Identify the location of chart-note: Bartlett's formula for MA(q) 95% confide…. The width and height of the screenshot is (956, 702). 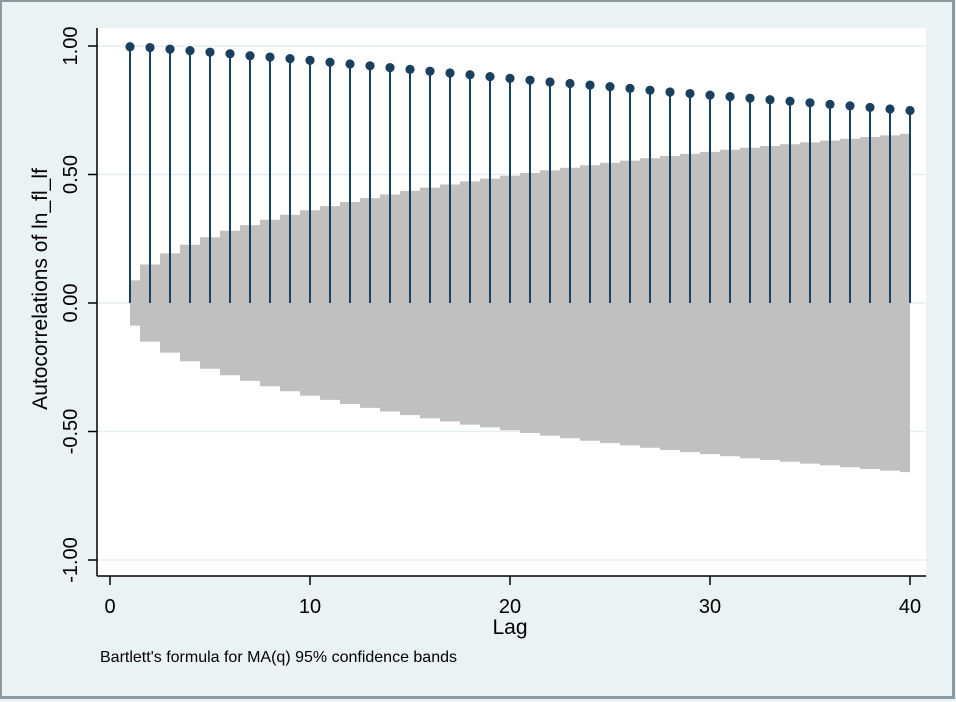
(278, 657).